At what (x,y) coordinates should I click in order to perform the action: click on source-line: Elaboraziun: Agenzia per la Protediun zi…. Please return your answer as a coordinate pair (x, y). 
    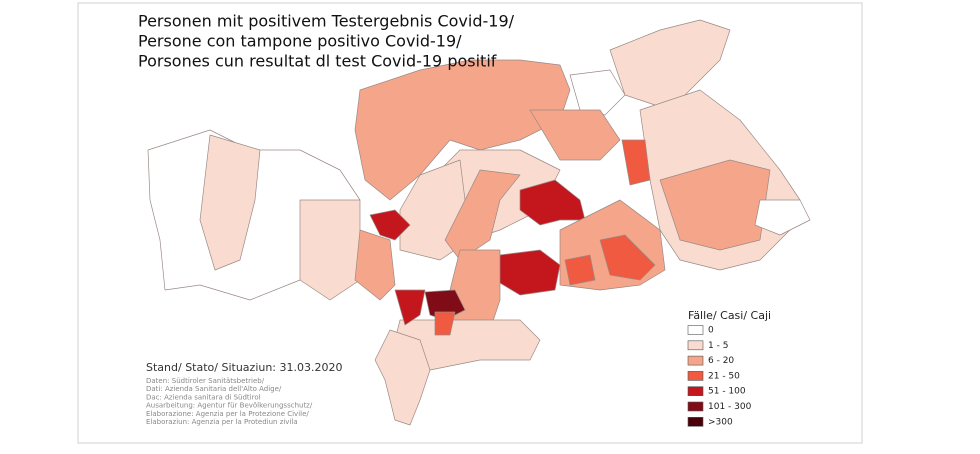
    Looking at the image, I should click on (222, 422).